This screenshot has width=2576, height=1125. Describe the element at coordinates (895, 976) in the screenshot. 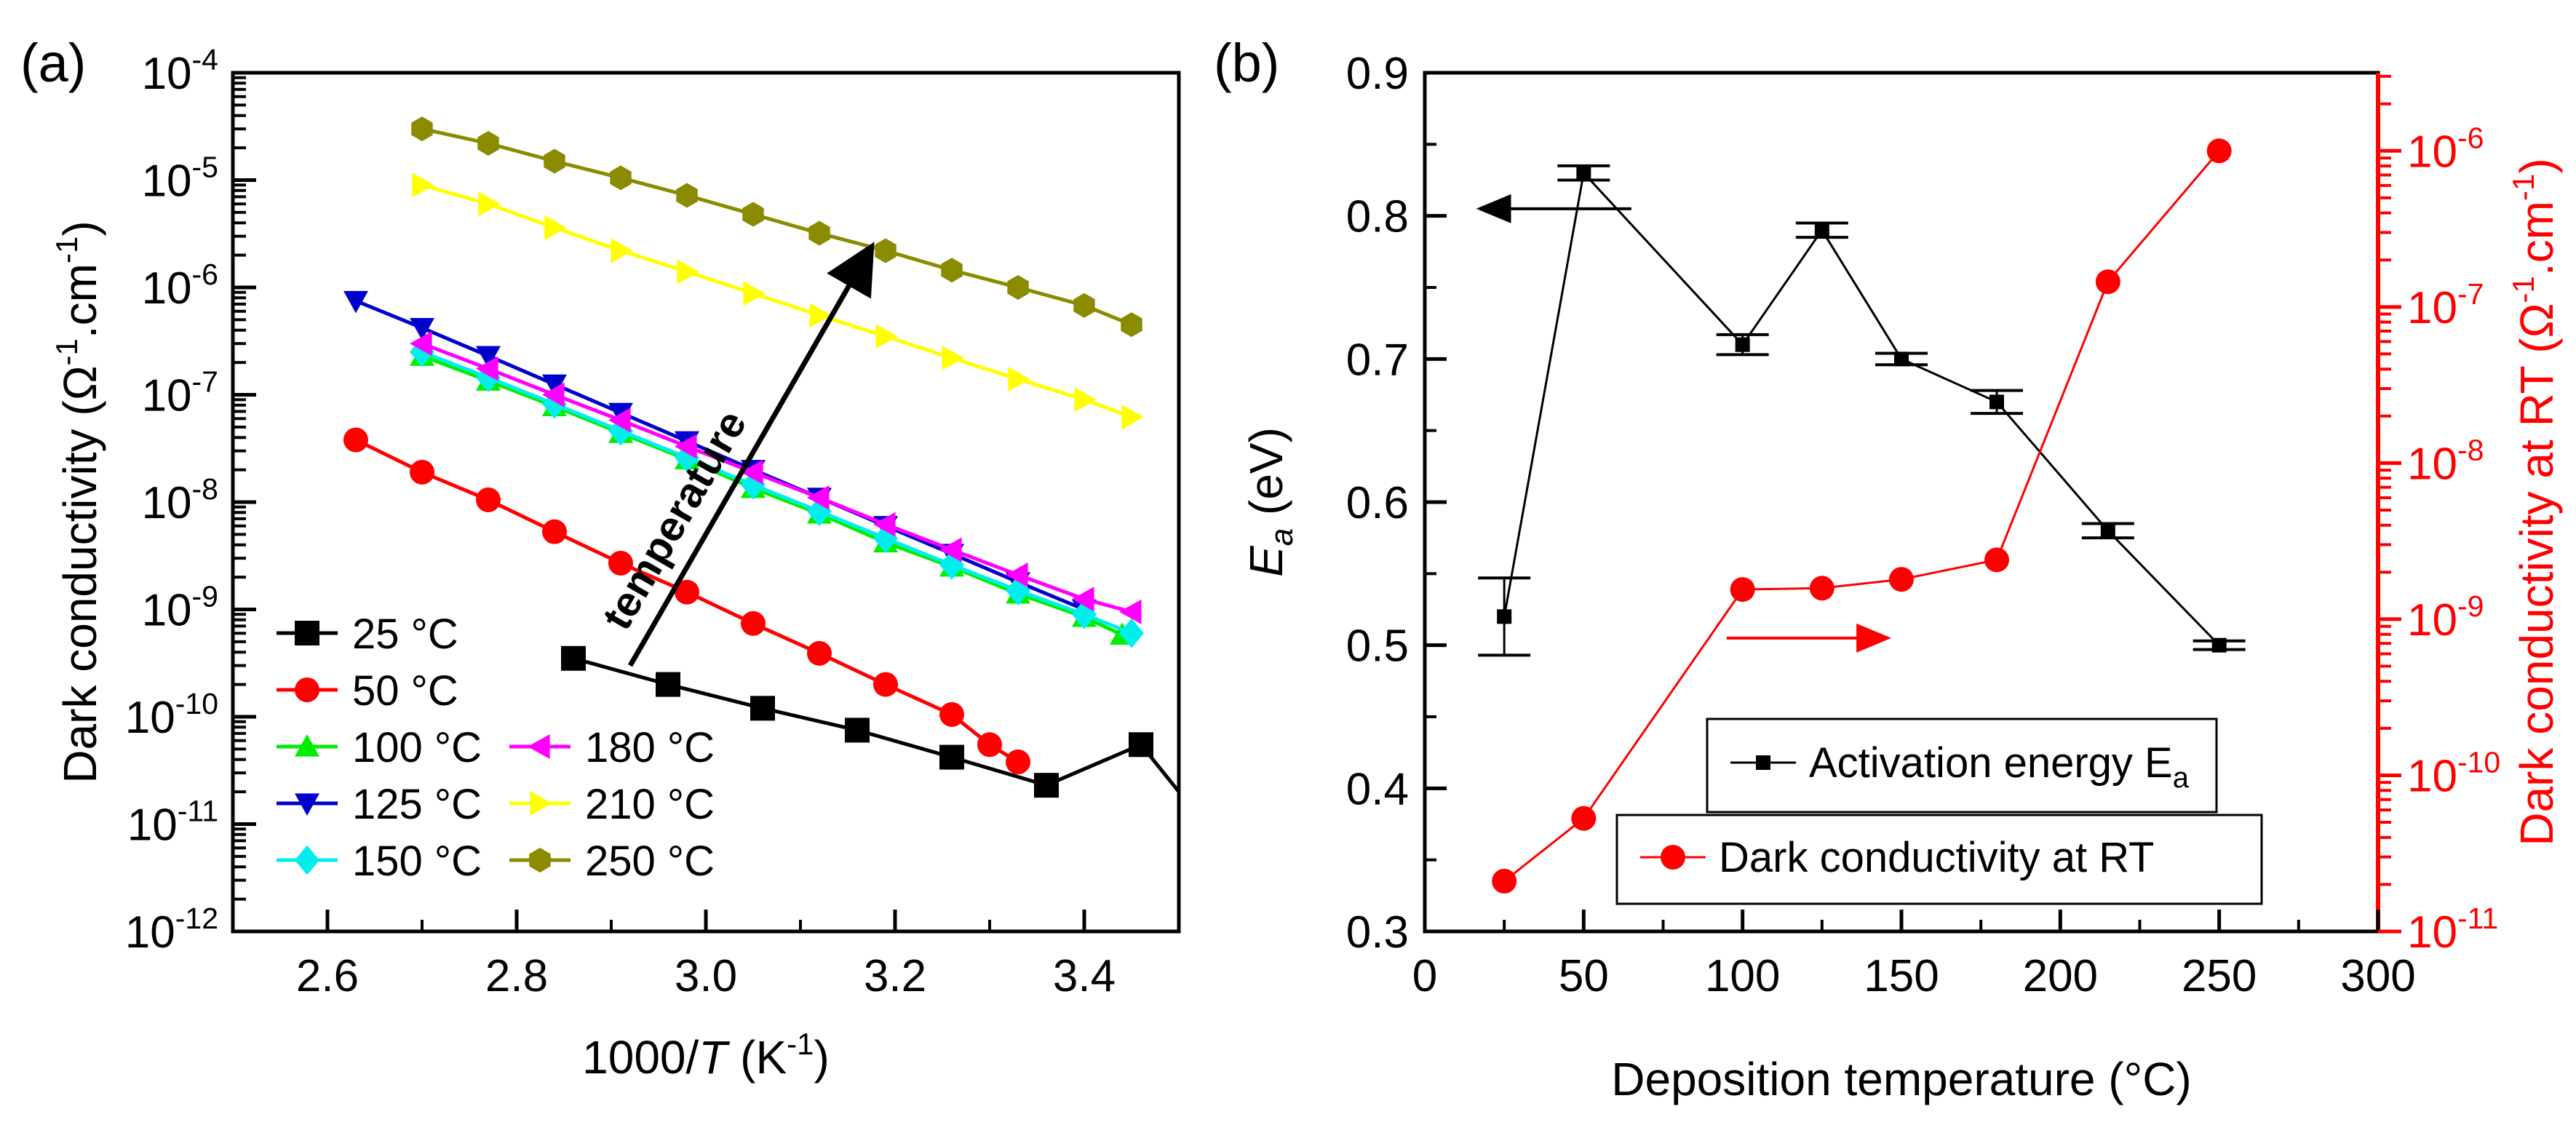

I see `x-tick-label: 3.2` at that location.